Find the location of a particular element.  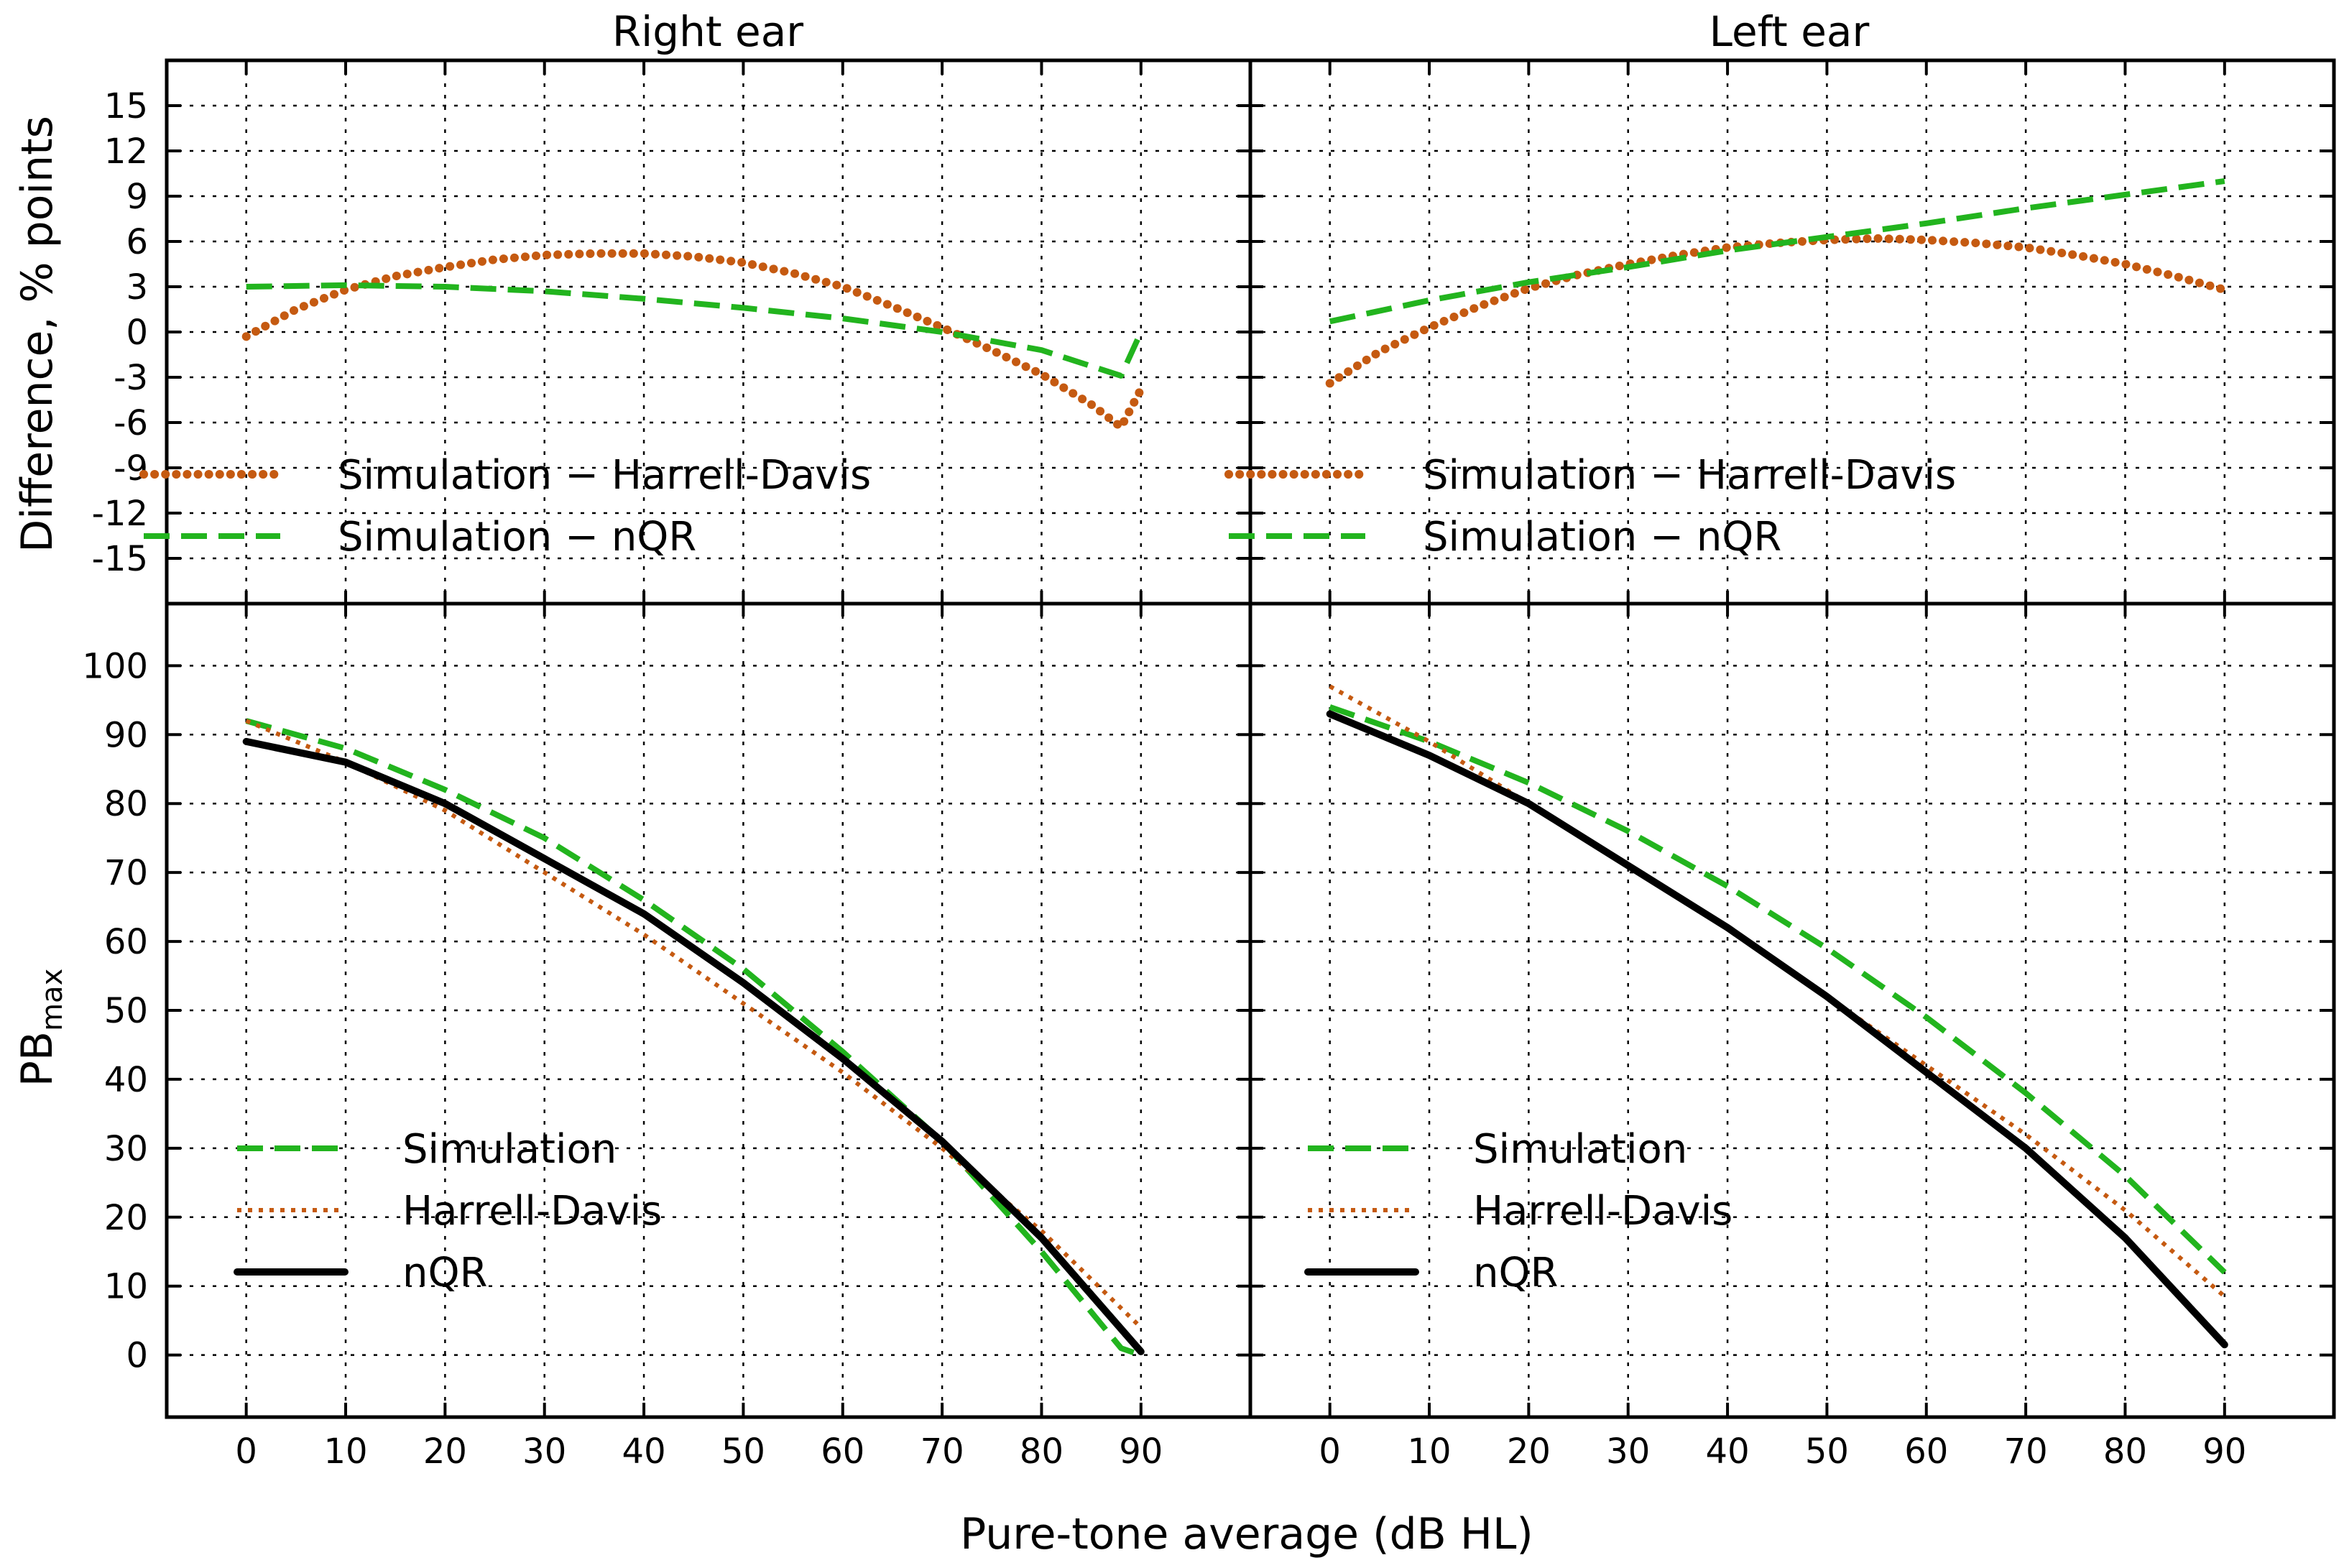

y-tick-label: 3 is located at coordinates (137, 287).